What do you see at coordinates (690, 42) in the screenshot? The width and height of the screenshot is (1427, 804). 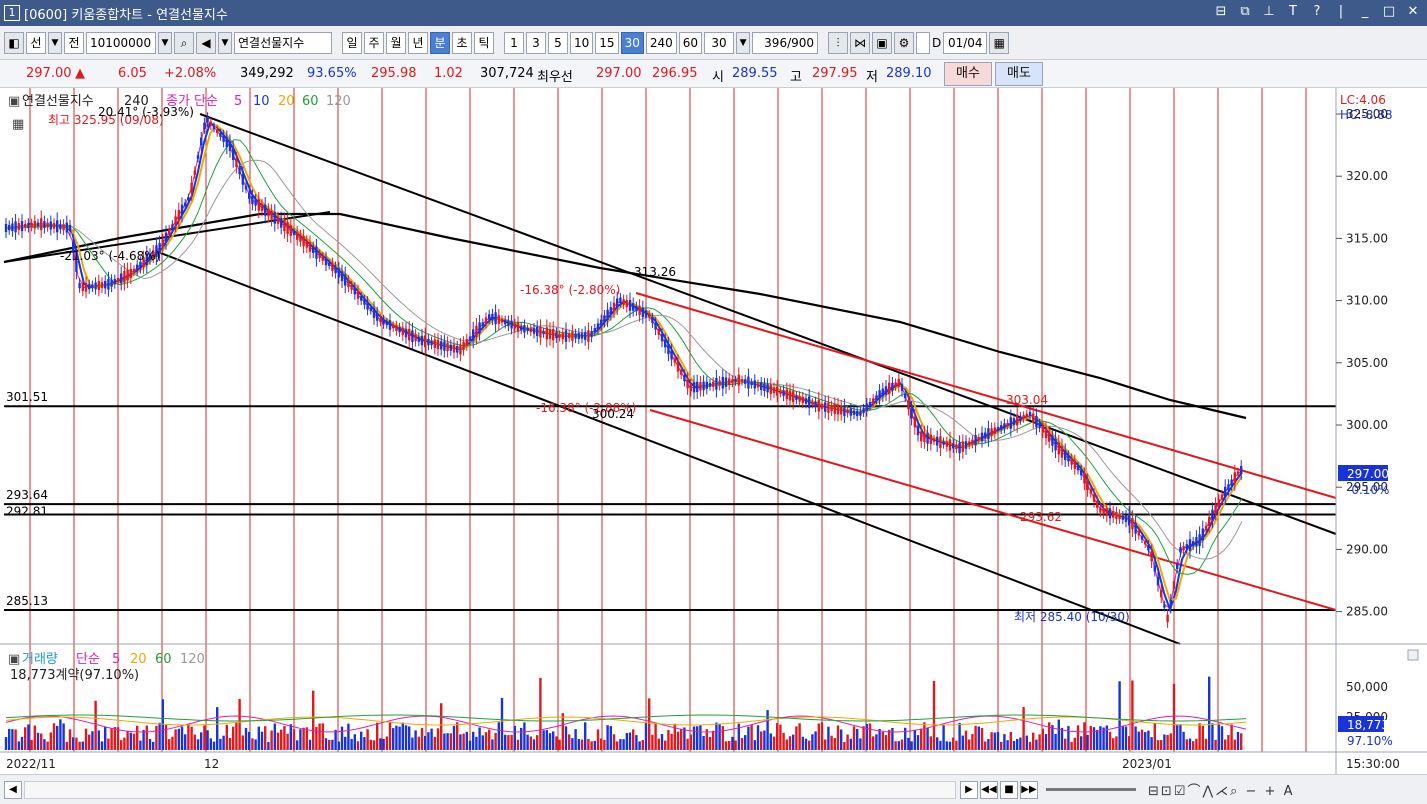 I see `interval-60: 60` at bounding box center [690, 42].